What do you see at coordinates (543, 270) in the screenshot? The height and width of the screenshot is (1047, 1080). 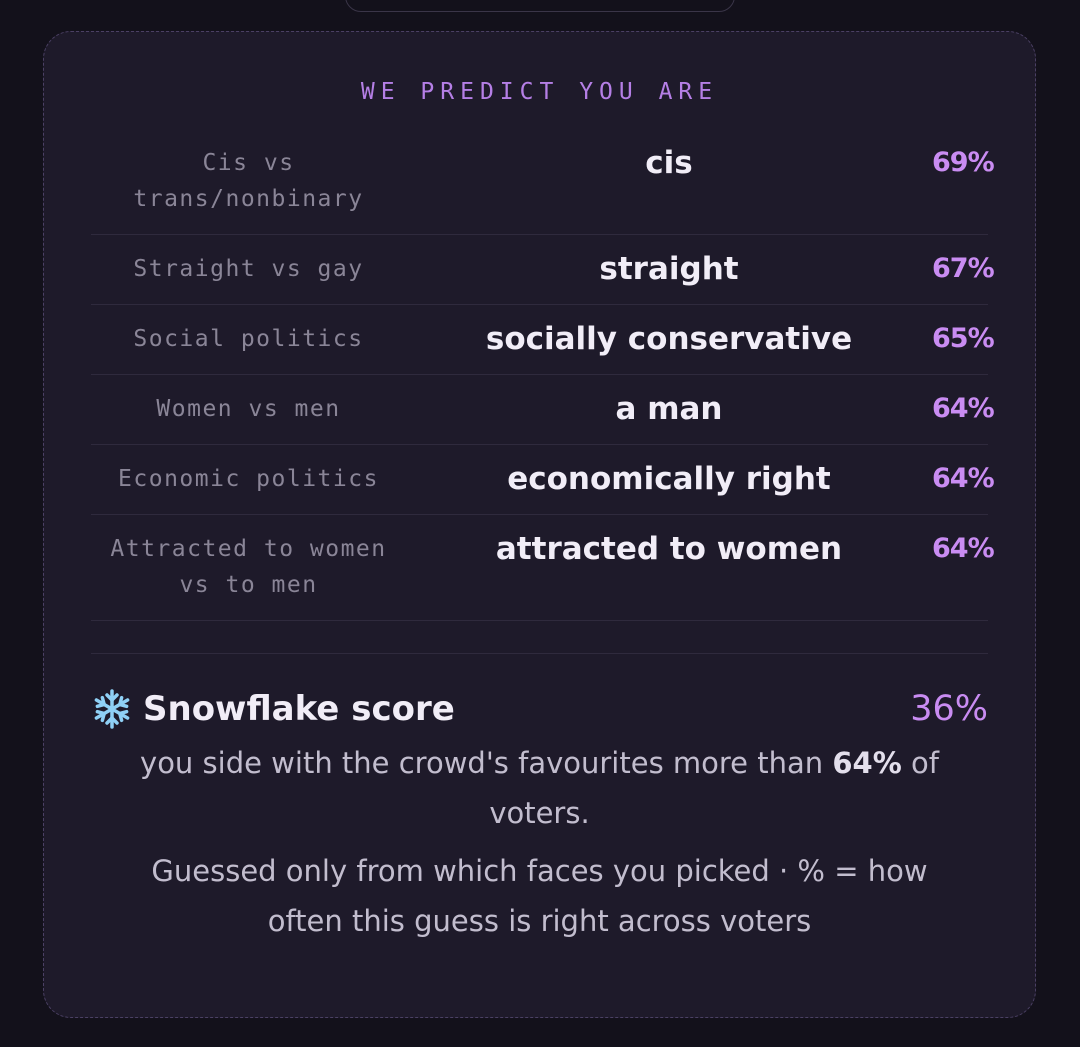 I see `prediction-row: Straight vs gay straight 67%` at bounding box center [543, 270].